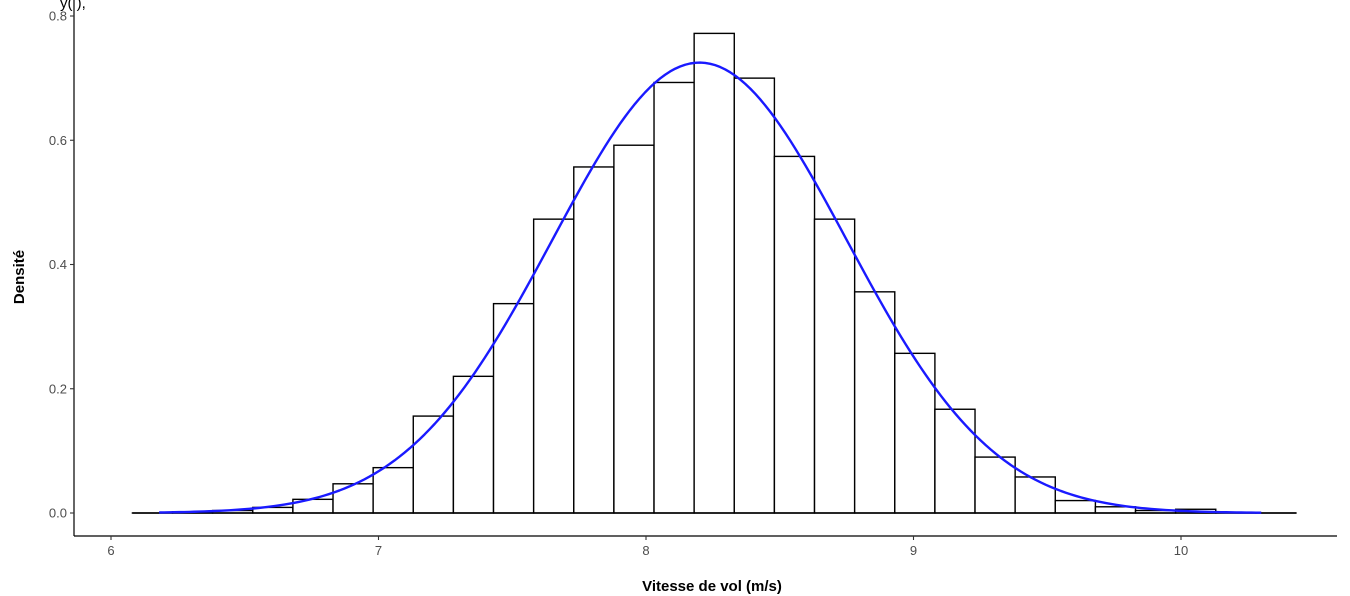 Image resolution: width=1350 pixels, height=596 pixels. I want to click on y-tick-label-3: 0.6, so click(58, 140).